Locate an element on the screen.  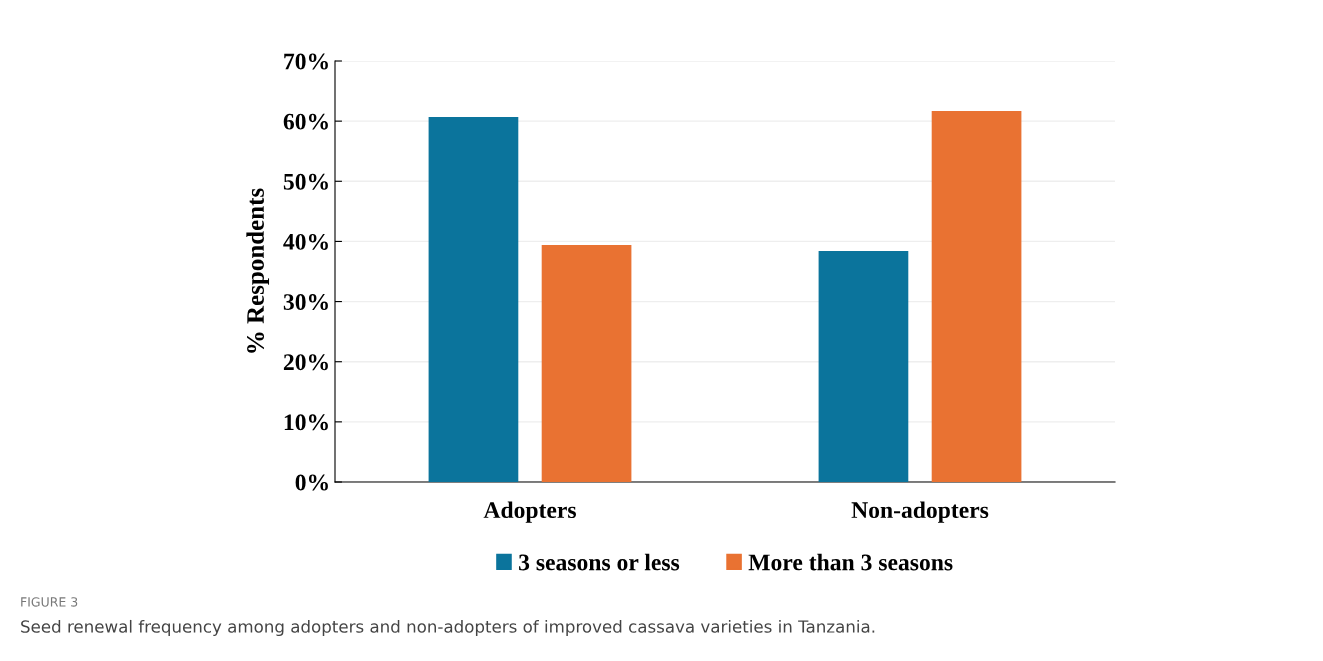
y-tick-label: 40% is located at coordinates (305, 241).